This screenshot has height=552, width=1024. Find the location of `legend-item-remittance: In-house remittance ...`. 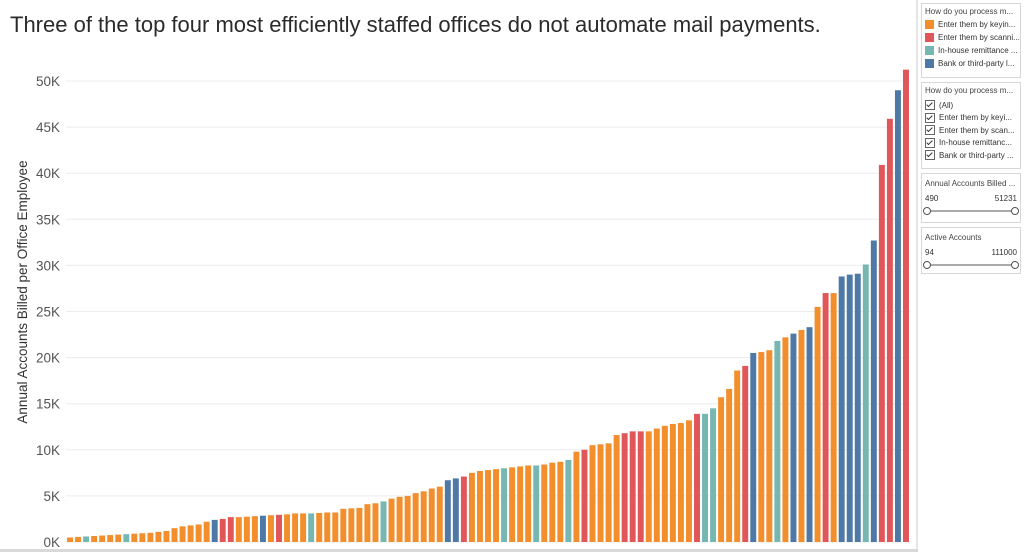

legend-item-remittance: In-house remittance ... is located at coordinates (971, 50).